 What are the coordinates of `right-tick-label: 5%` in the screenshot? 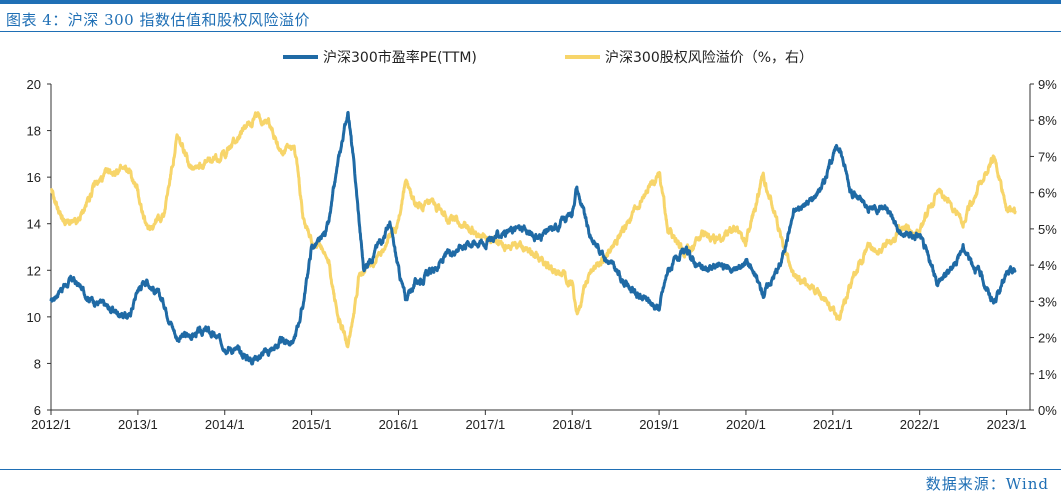 It's located at (1047, 229).